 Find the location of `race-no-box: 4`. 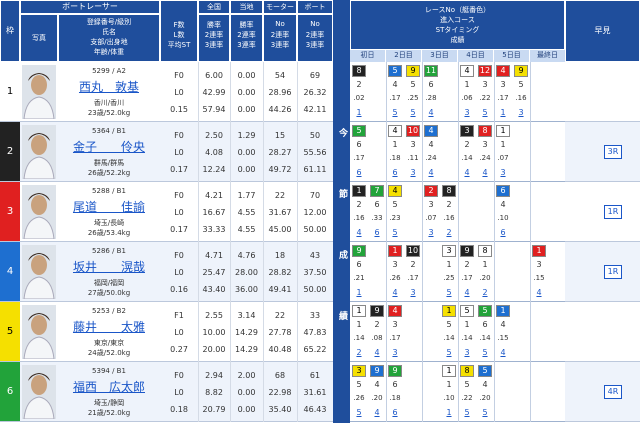

race-no-box: 4 is located at coordinates (395, 131).